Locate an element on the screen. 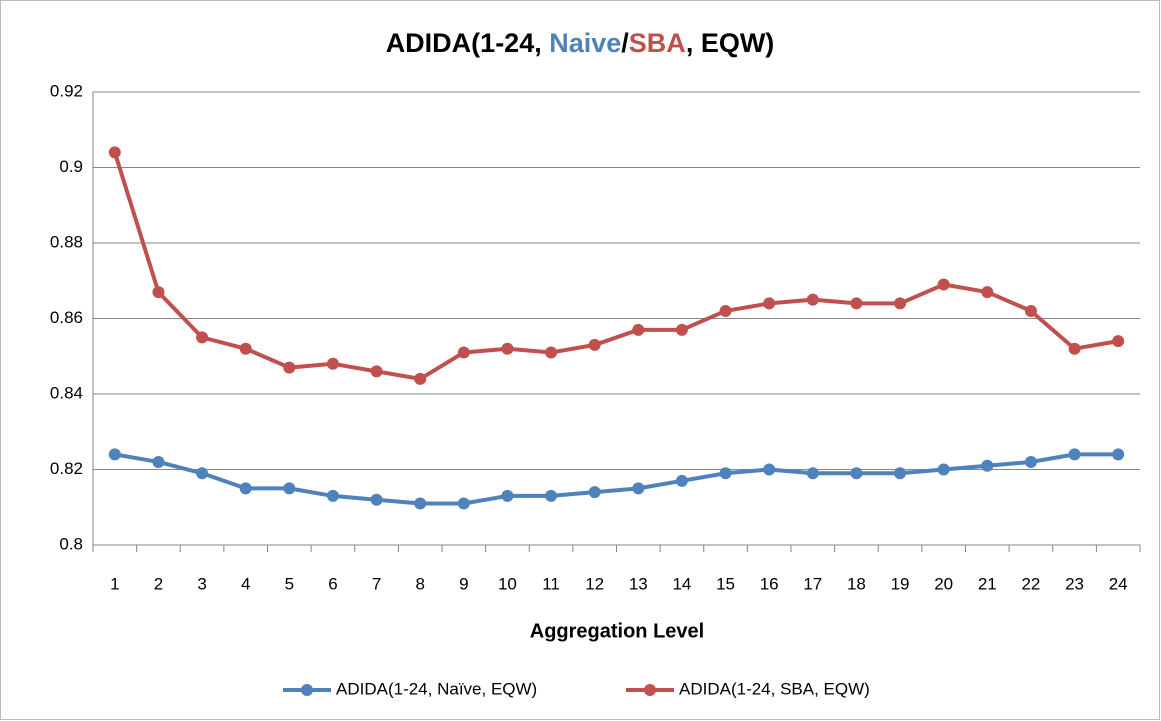 This screenshot has height=721, width=1161. y-tick-label: 0.92 is located at coordinates (66, 90).